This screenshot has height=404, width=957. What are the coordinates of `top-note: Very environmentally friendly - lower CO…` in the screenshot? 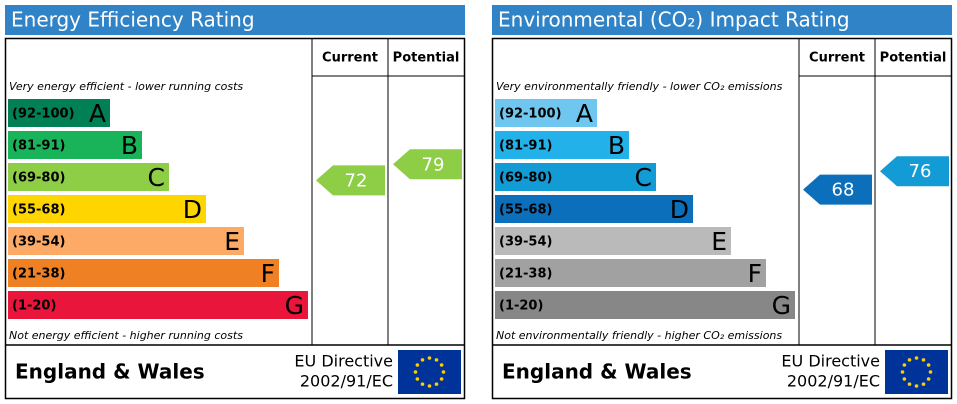 It's located at (639, 86).